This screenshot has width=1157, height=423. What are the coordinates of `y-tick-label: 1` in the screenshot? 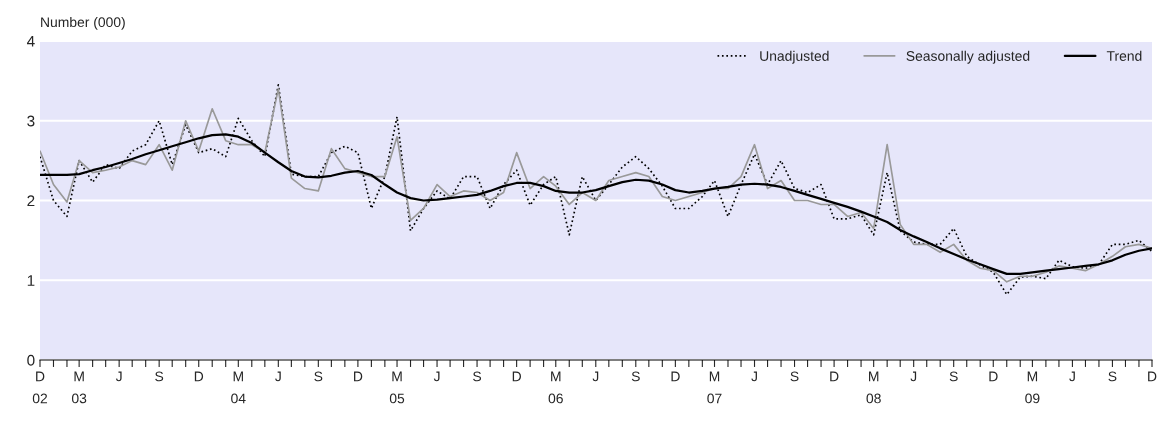 It's located at (31, 280).